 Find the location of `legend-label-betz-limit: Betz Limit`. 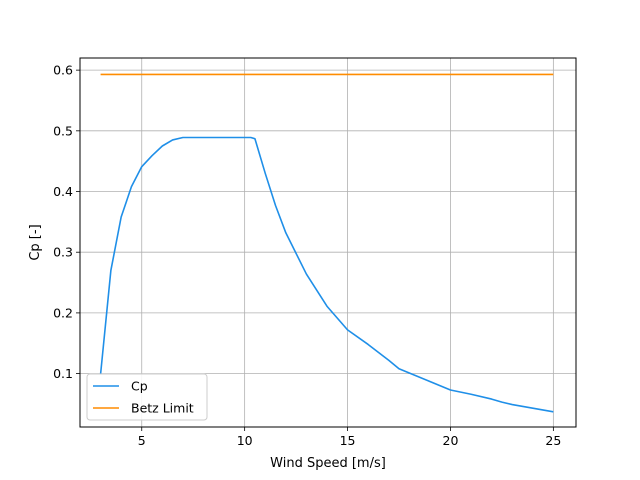

legend-label-betz-limit: Betz Limit is located at coordinates (162, 408).